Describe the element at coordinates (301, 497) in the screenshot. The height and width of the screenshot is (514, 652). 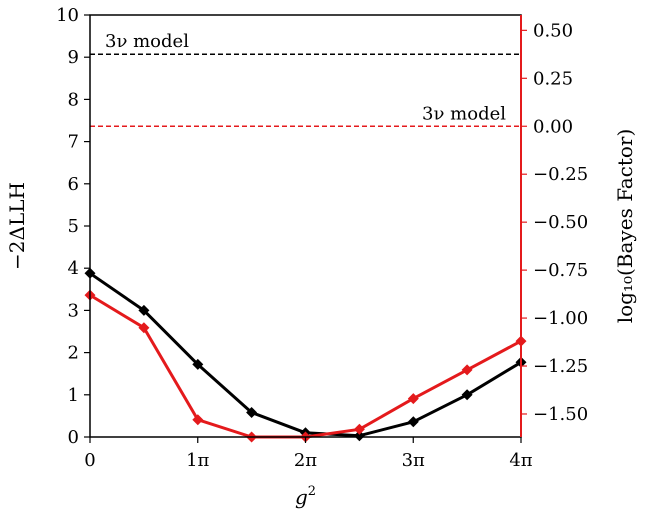
I see `x-axis-title-base: g` at that location.